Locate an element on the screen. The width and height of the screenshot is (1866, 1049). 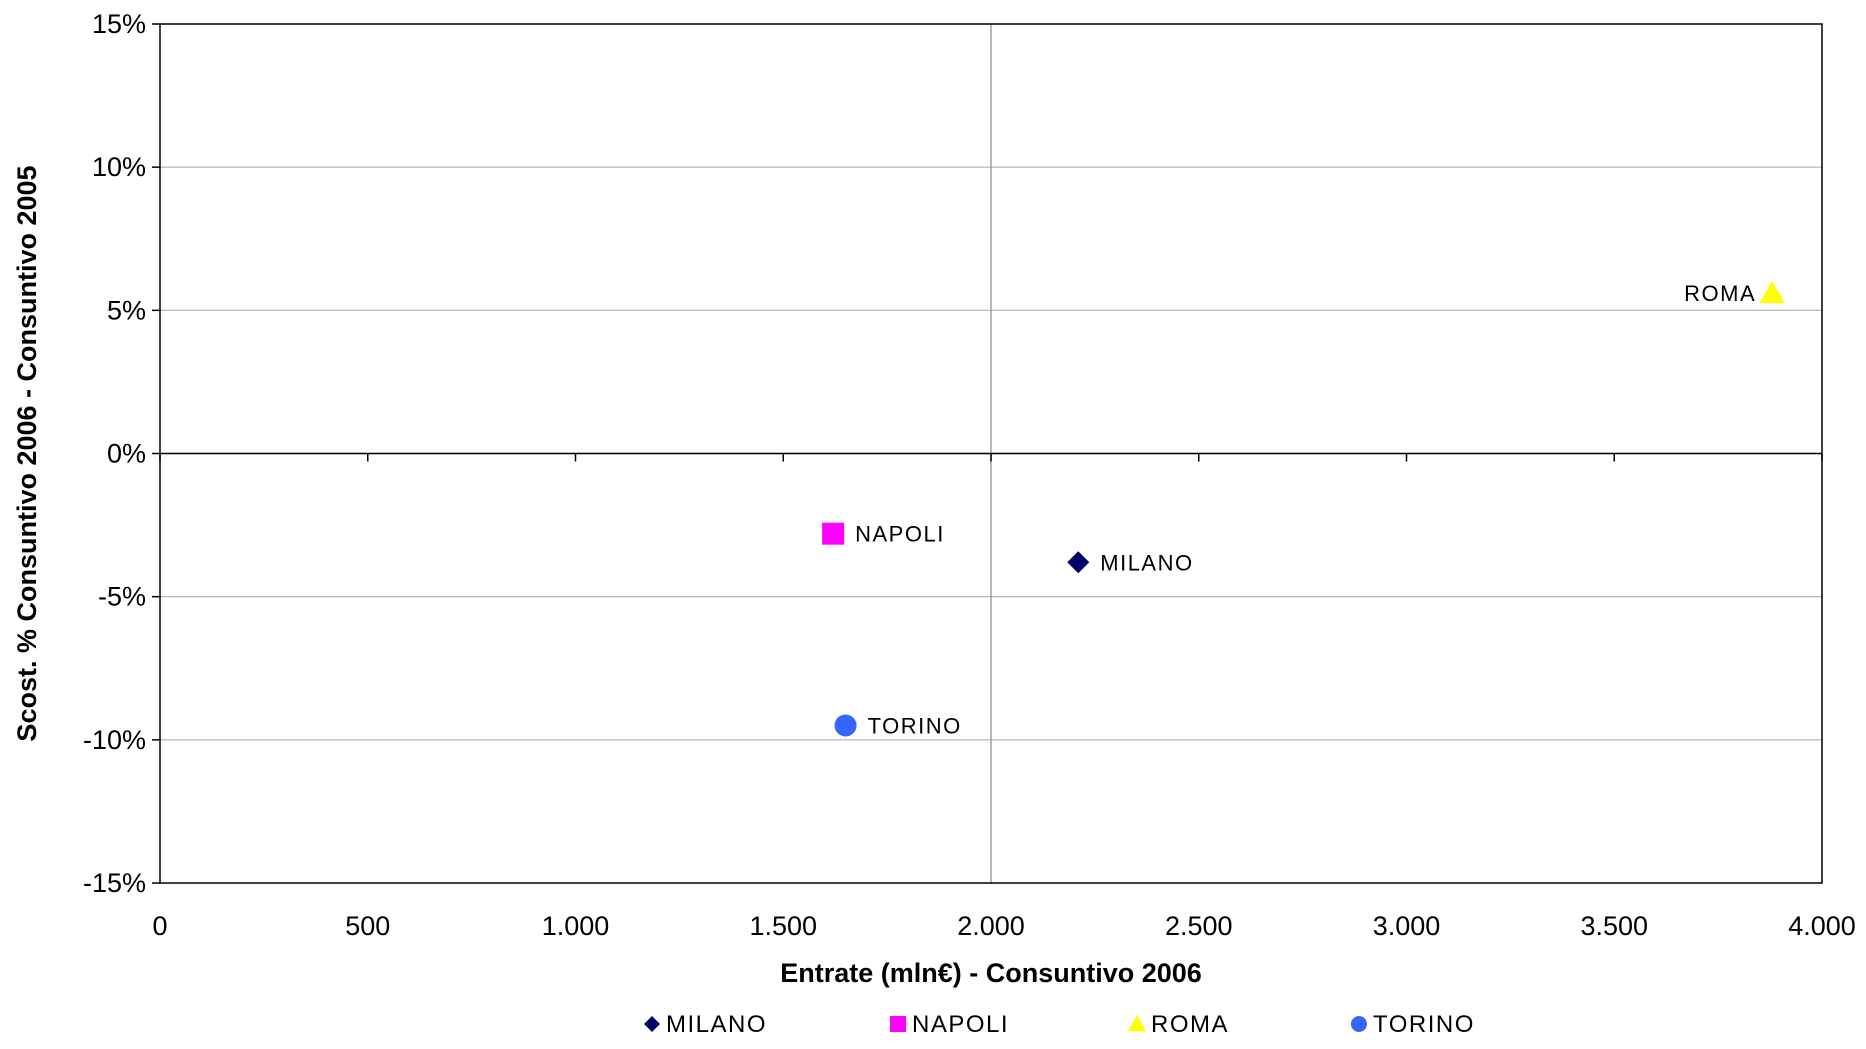
series-napoli: NAPOLI is located at coordinates (883, 534).